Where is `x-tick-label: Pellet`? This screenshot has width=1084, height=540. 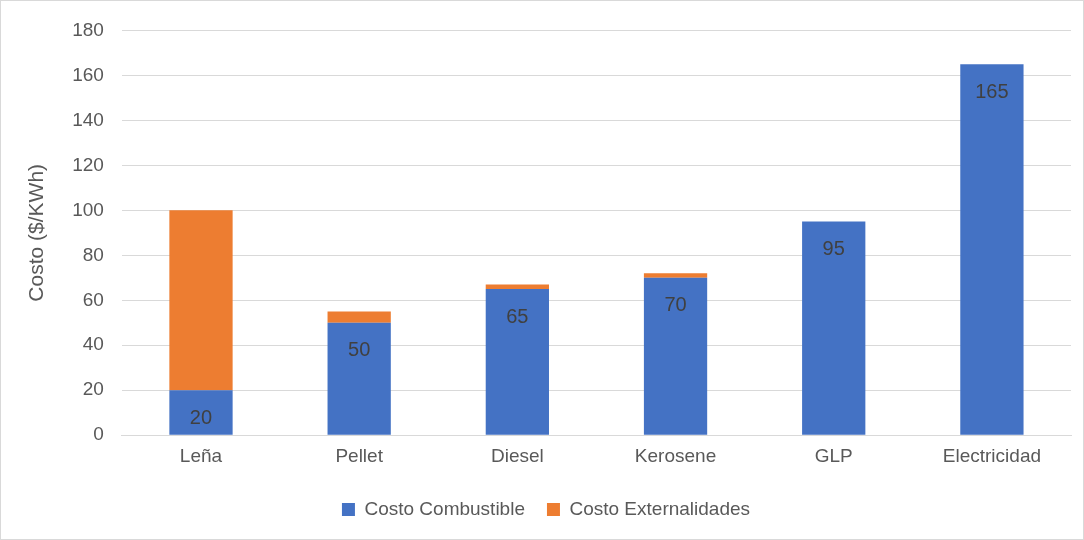 x-tick-label: Pellet is located at coordinates (359, 455).